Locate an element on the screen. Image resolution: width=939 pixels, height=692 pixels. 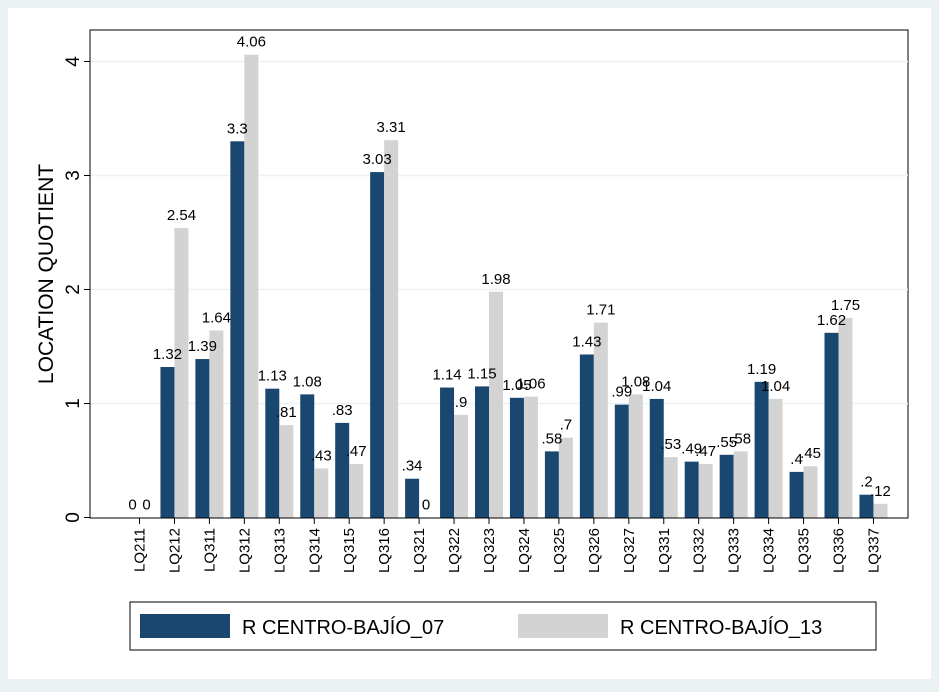
data-label-series-07: .99 is located at coordinates (621, 392).